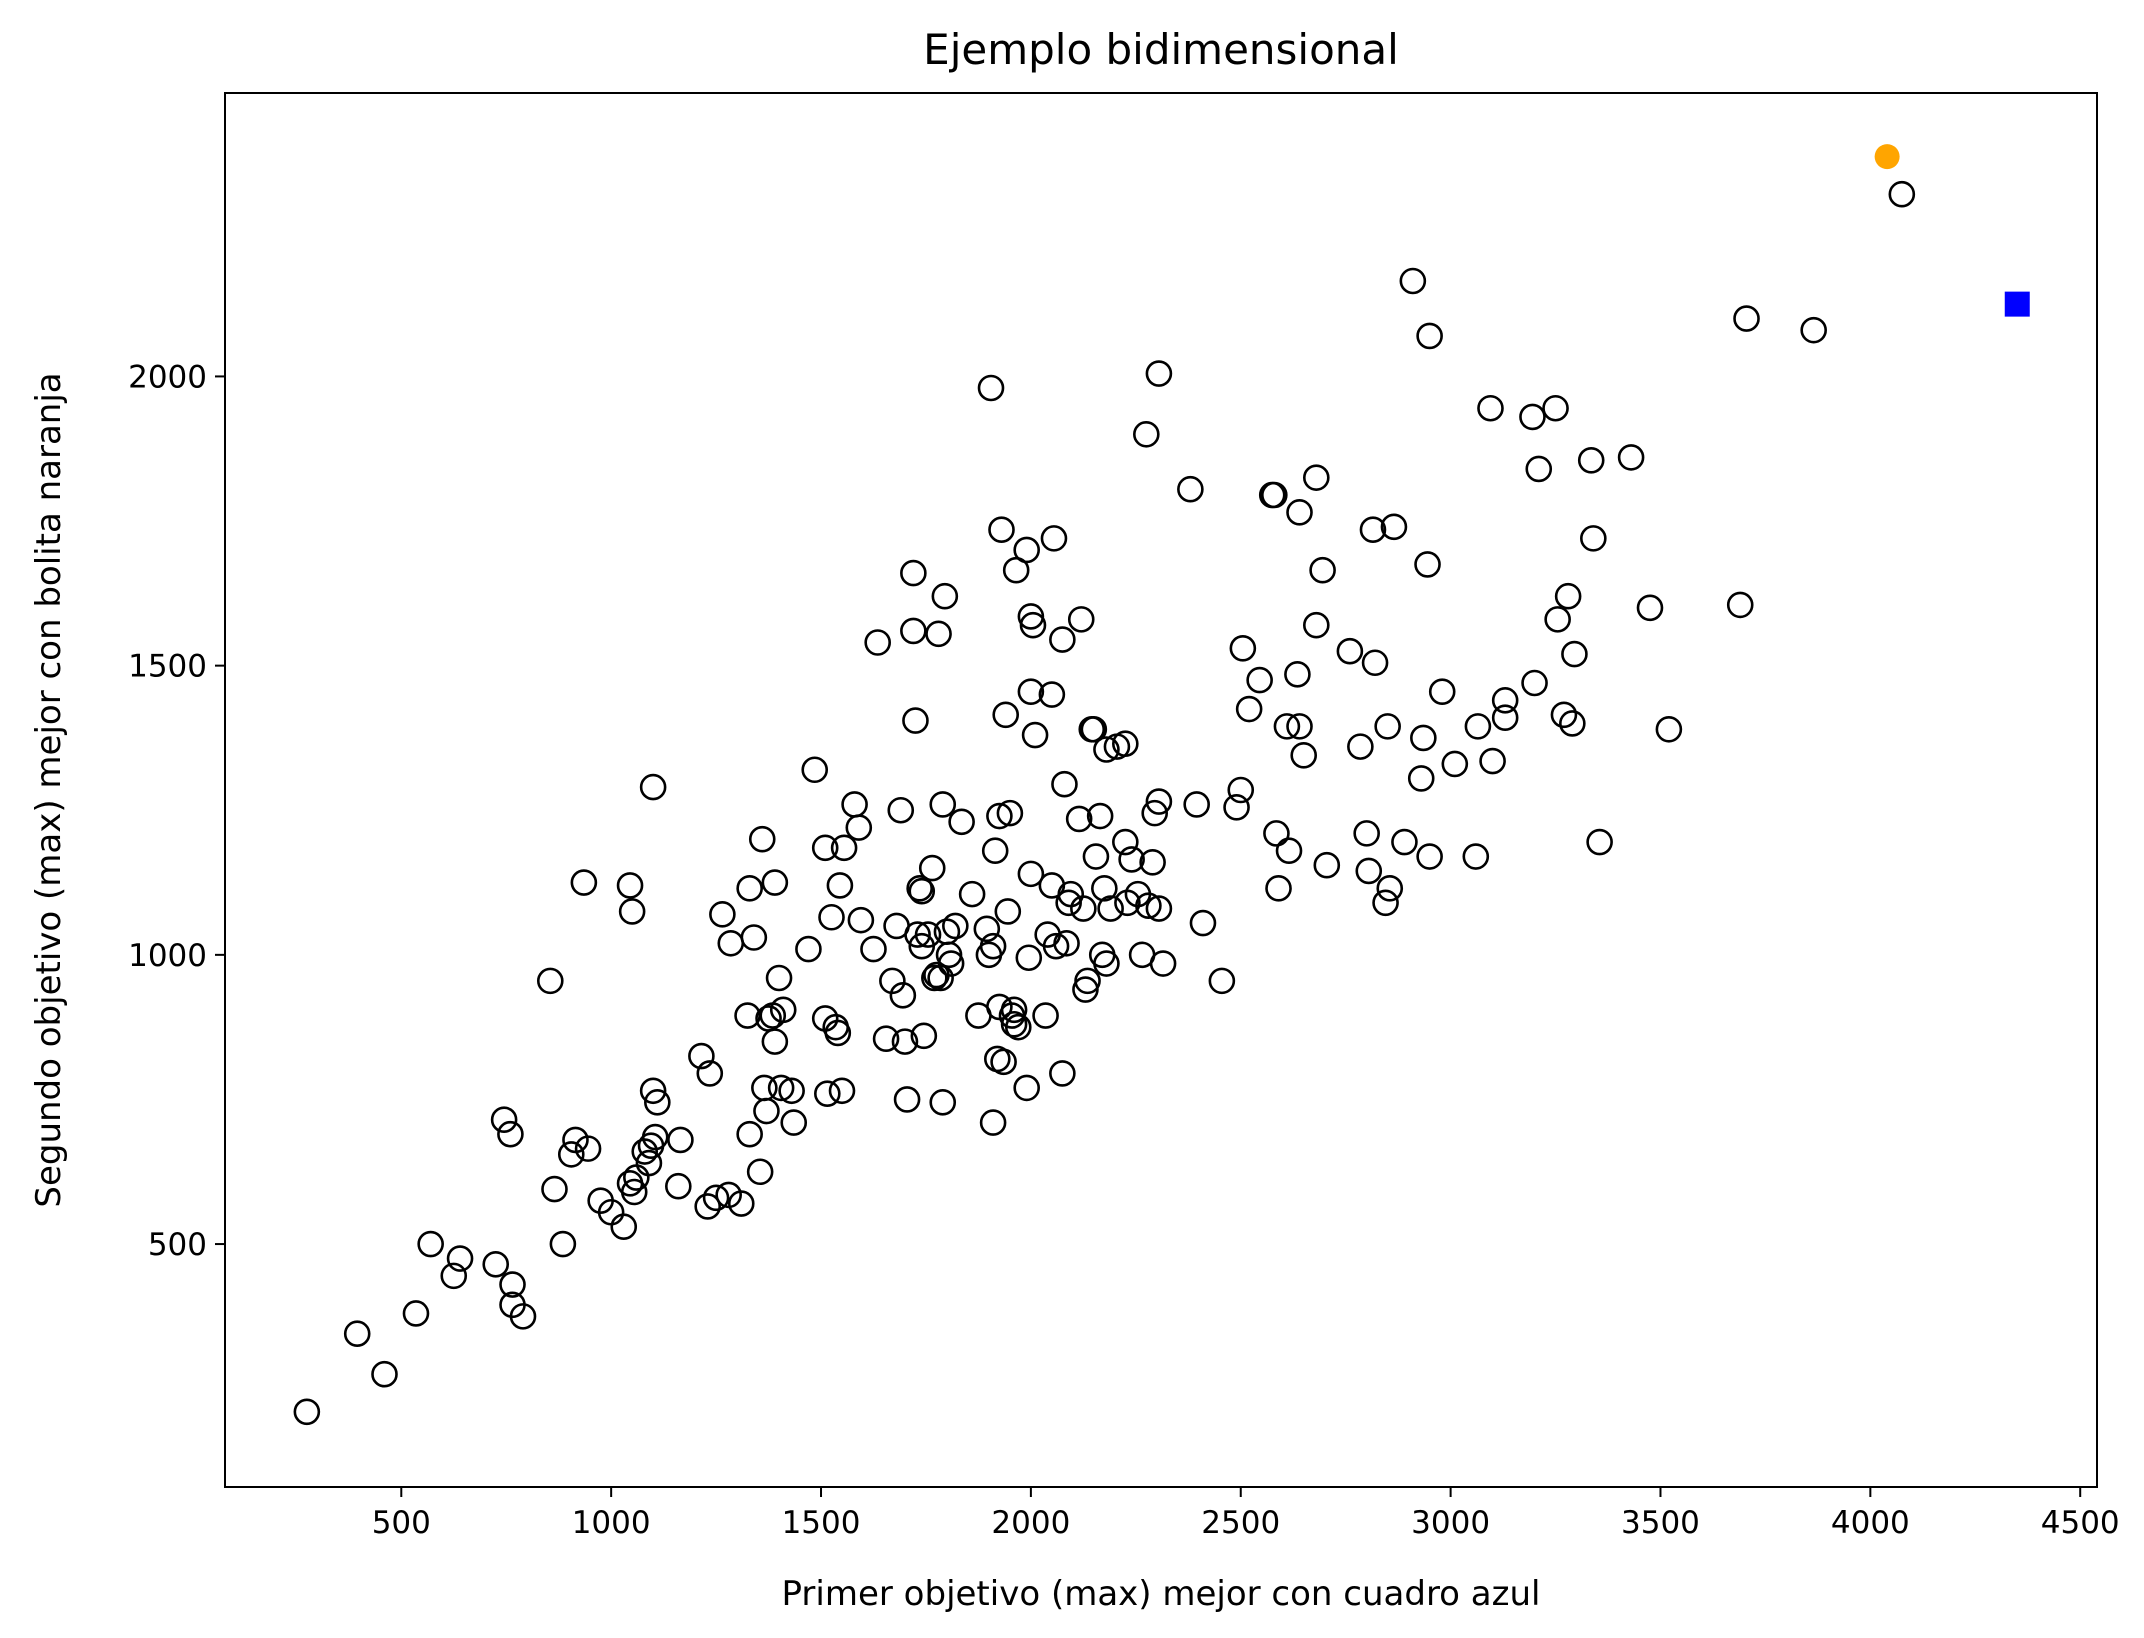  Describe the element at coordinates (167, 956) in the screenshot. I see `y-tick-label: 1000` at that location.